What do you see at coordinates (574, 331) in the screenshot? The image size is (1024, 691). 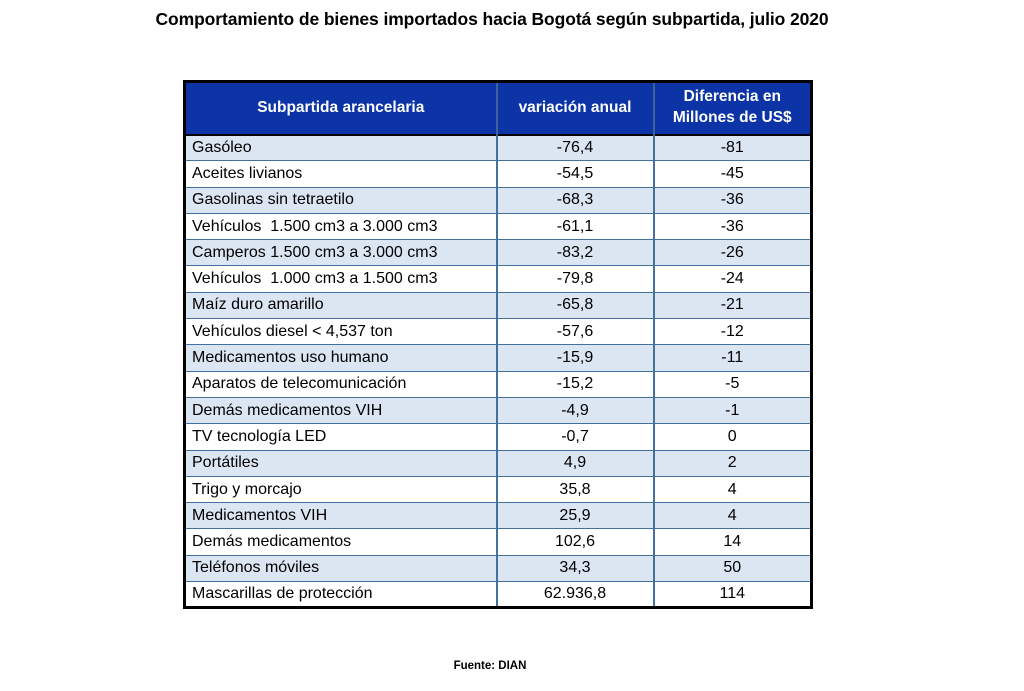 I see `cell-variacion: -57,6` at bounding box center [574, 331].